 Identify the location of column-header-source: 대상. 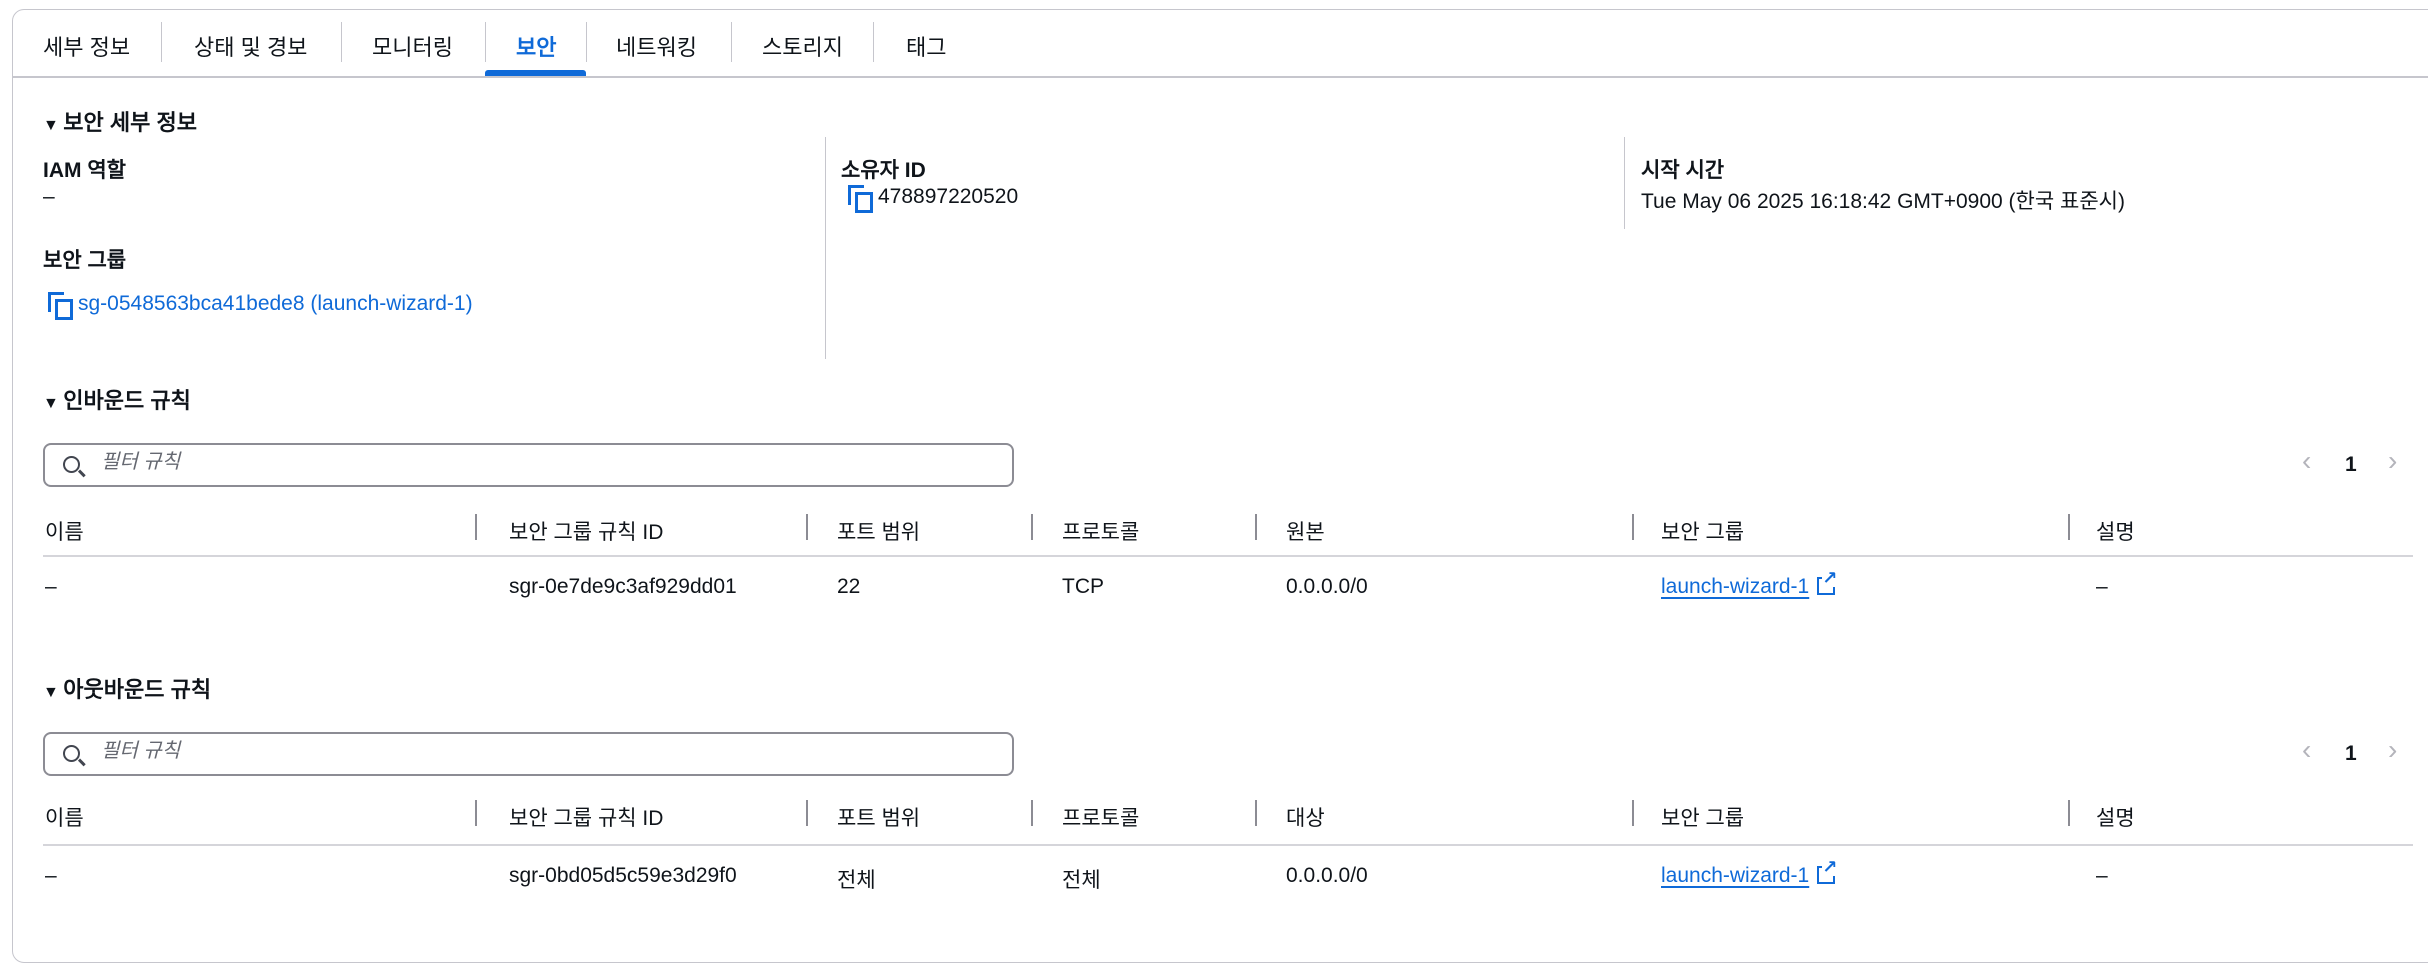
(1305, 818).